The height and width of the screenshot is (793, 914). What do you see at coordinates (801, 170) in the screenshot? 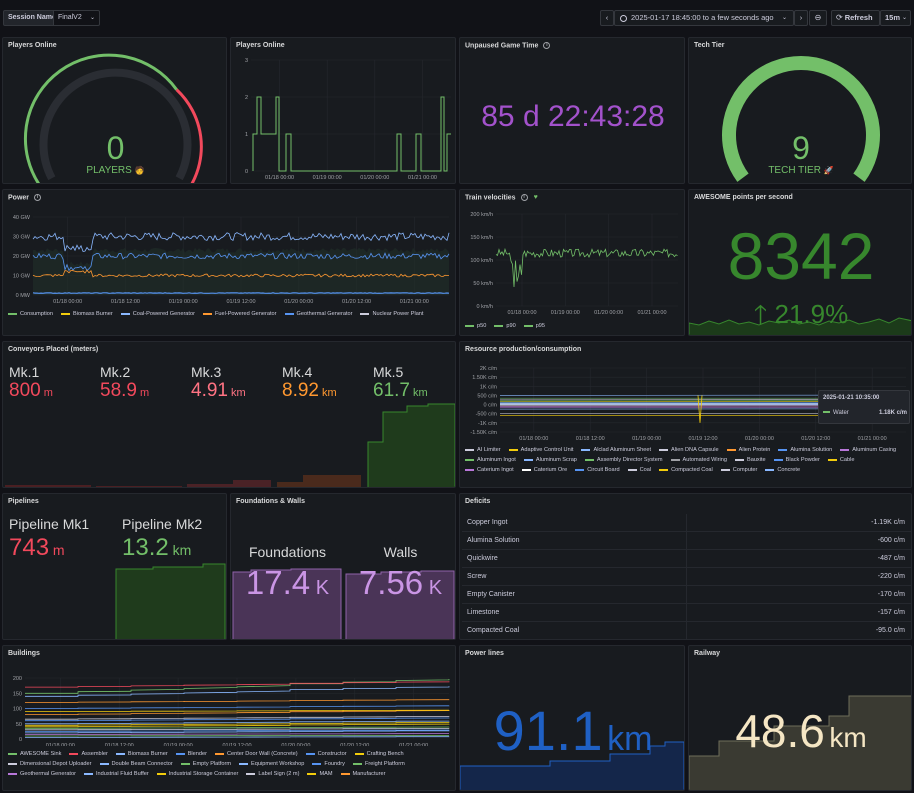
I see `tech-tier-label: TECH TIER 🚀` at bounding box center [801, 170].